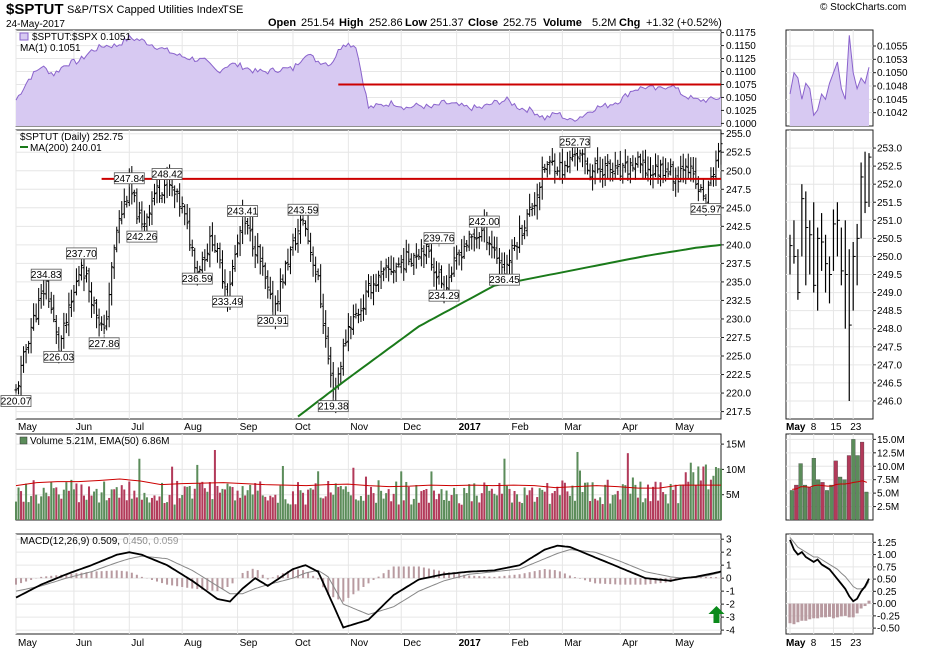 This screenshot has height=650, width=930. What do you see at coordinates (629, 23) in the screenshot?
I see `chg-label: Chg` at bounding box center [629, 23].